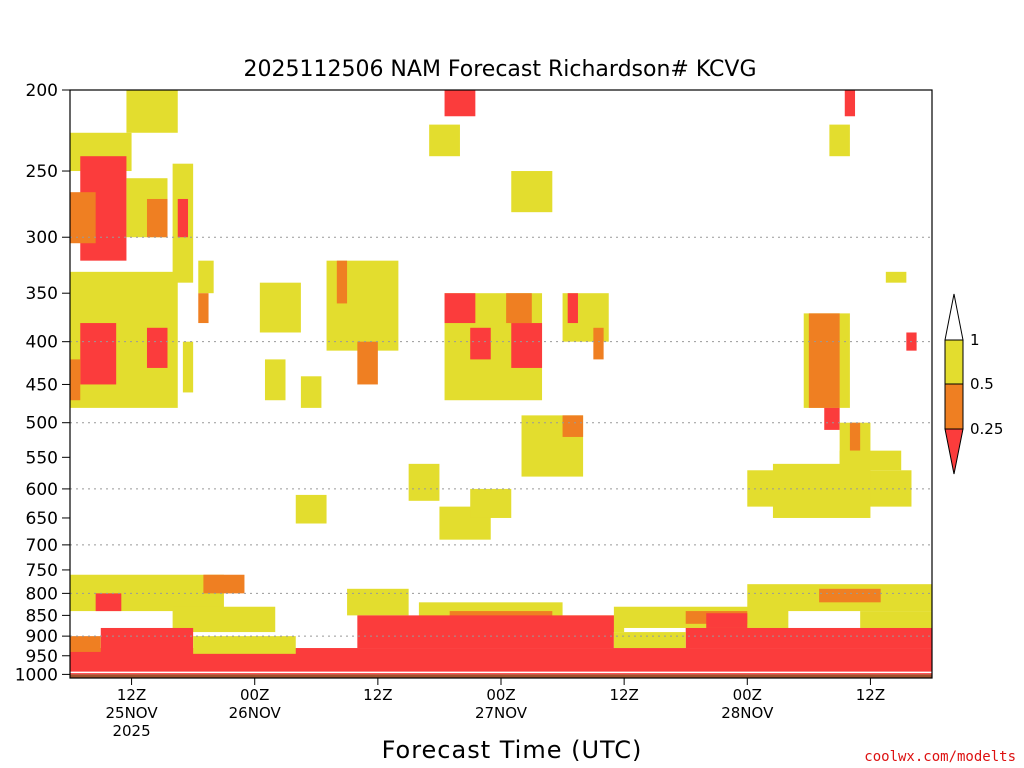  Describe the element at coordinates (954, 362) in the screenshot. I see `legend-bin-yellow` at that location.